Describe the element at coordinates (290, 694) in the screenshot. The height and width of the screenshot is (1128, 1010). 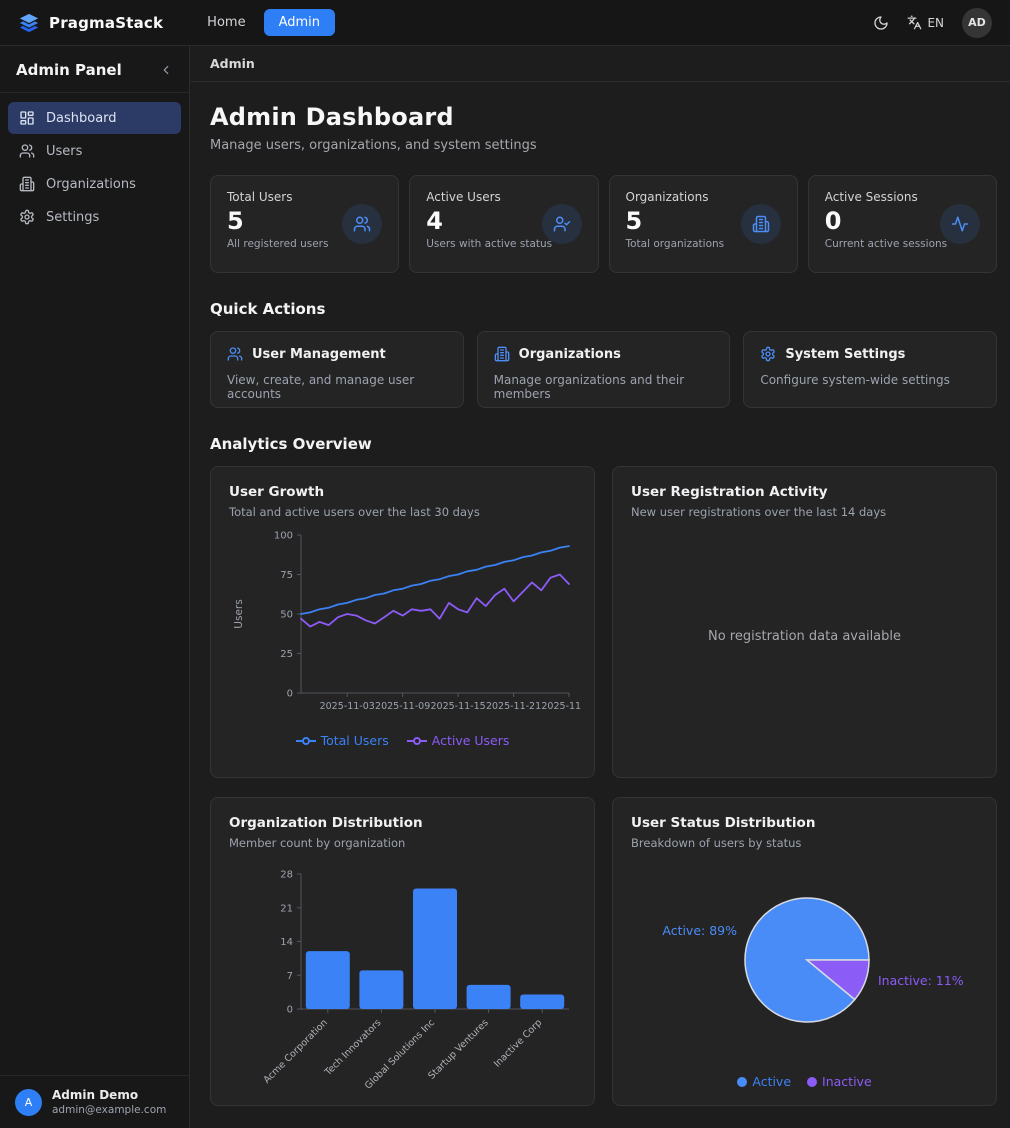
I see `svg-text: 0` at that location.